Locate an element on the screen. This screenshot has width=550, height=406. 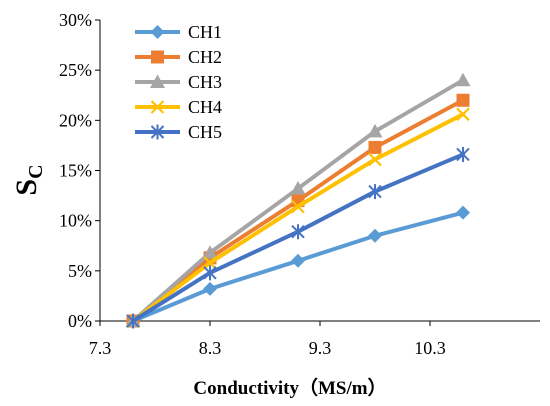
legend-label: CH2 is located at coordinates (205, 57).